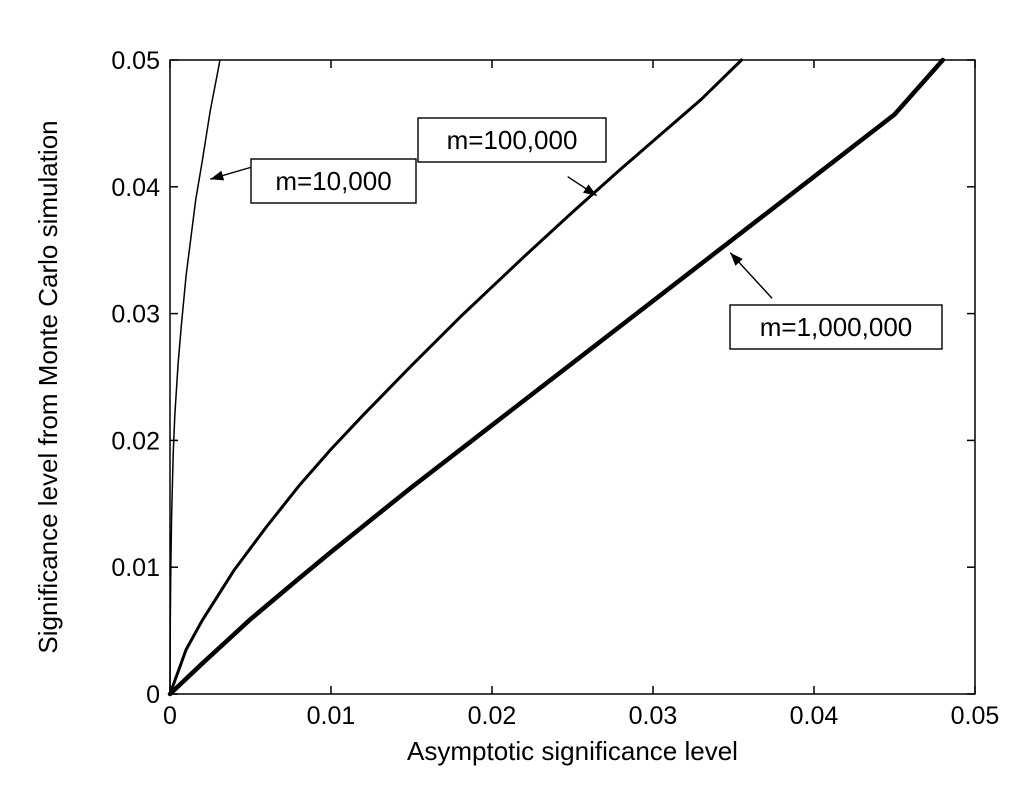 The width and height of the screenshot is (1021, 809). I want to click on annotation-1: m=10,000, so click(313, 181).